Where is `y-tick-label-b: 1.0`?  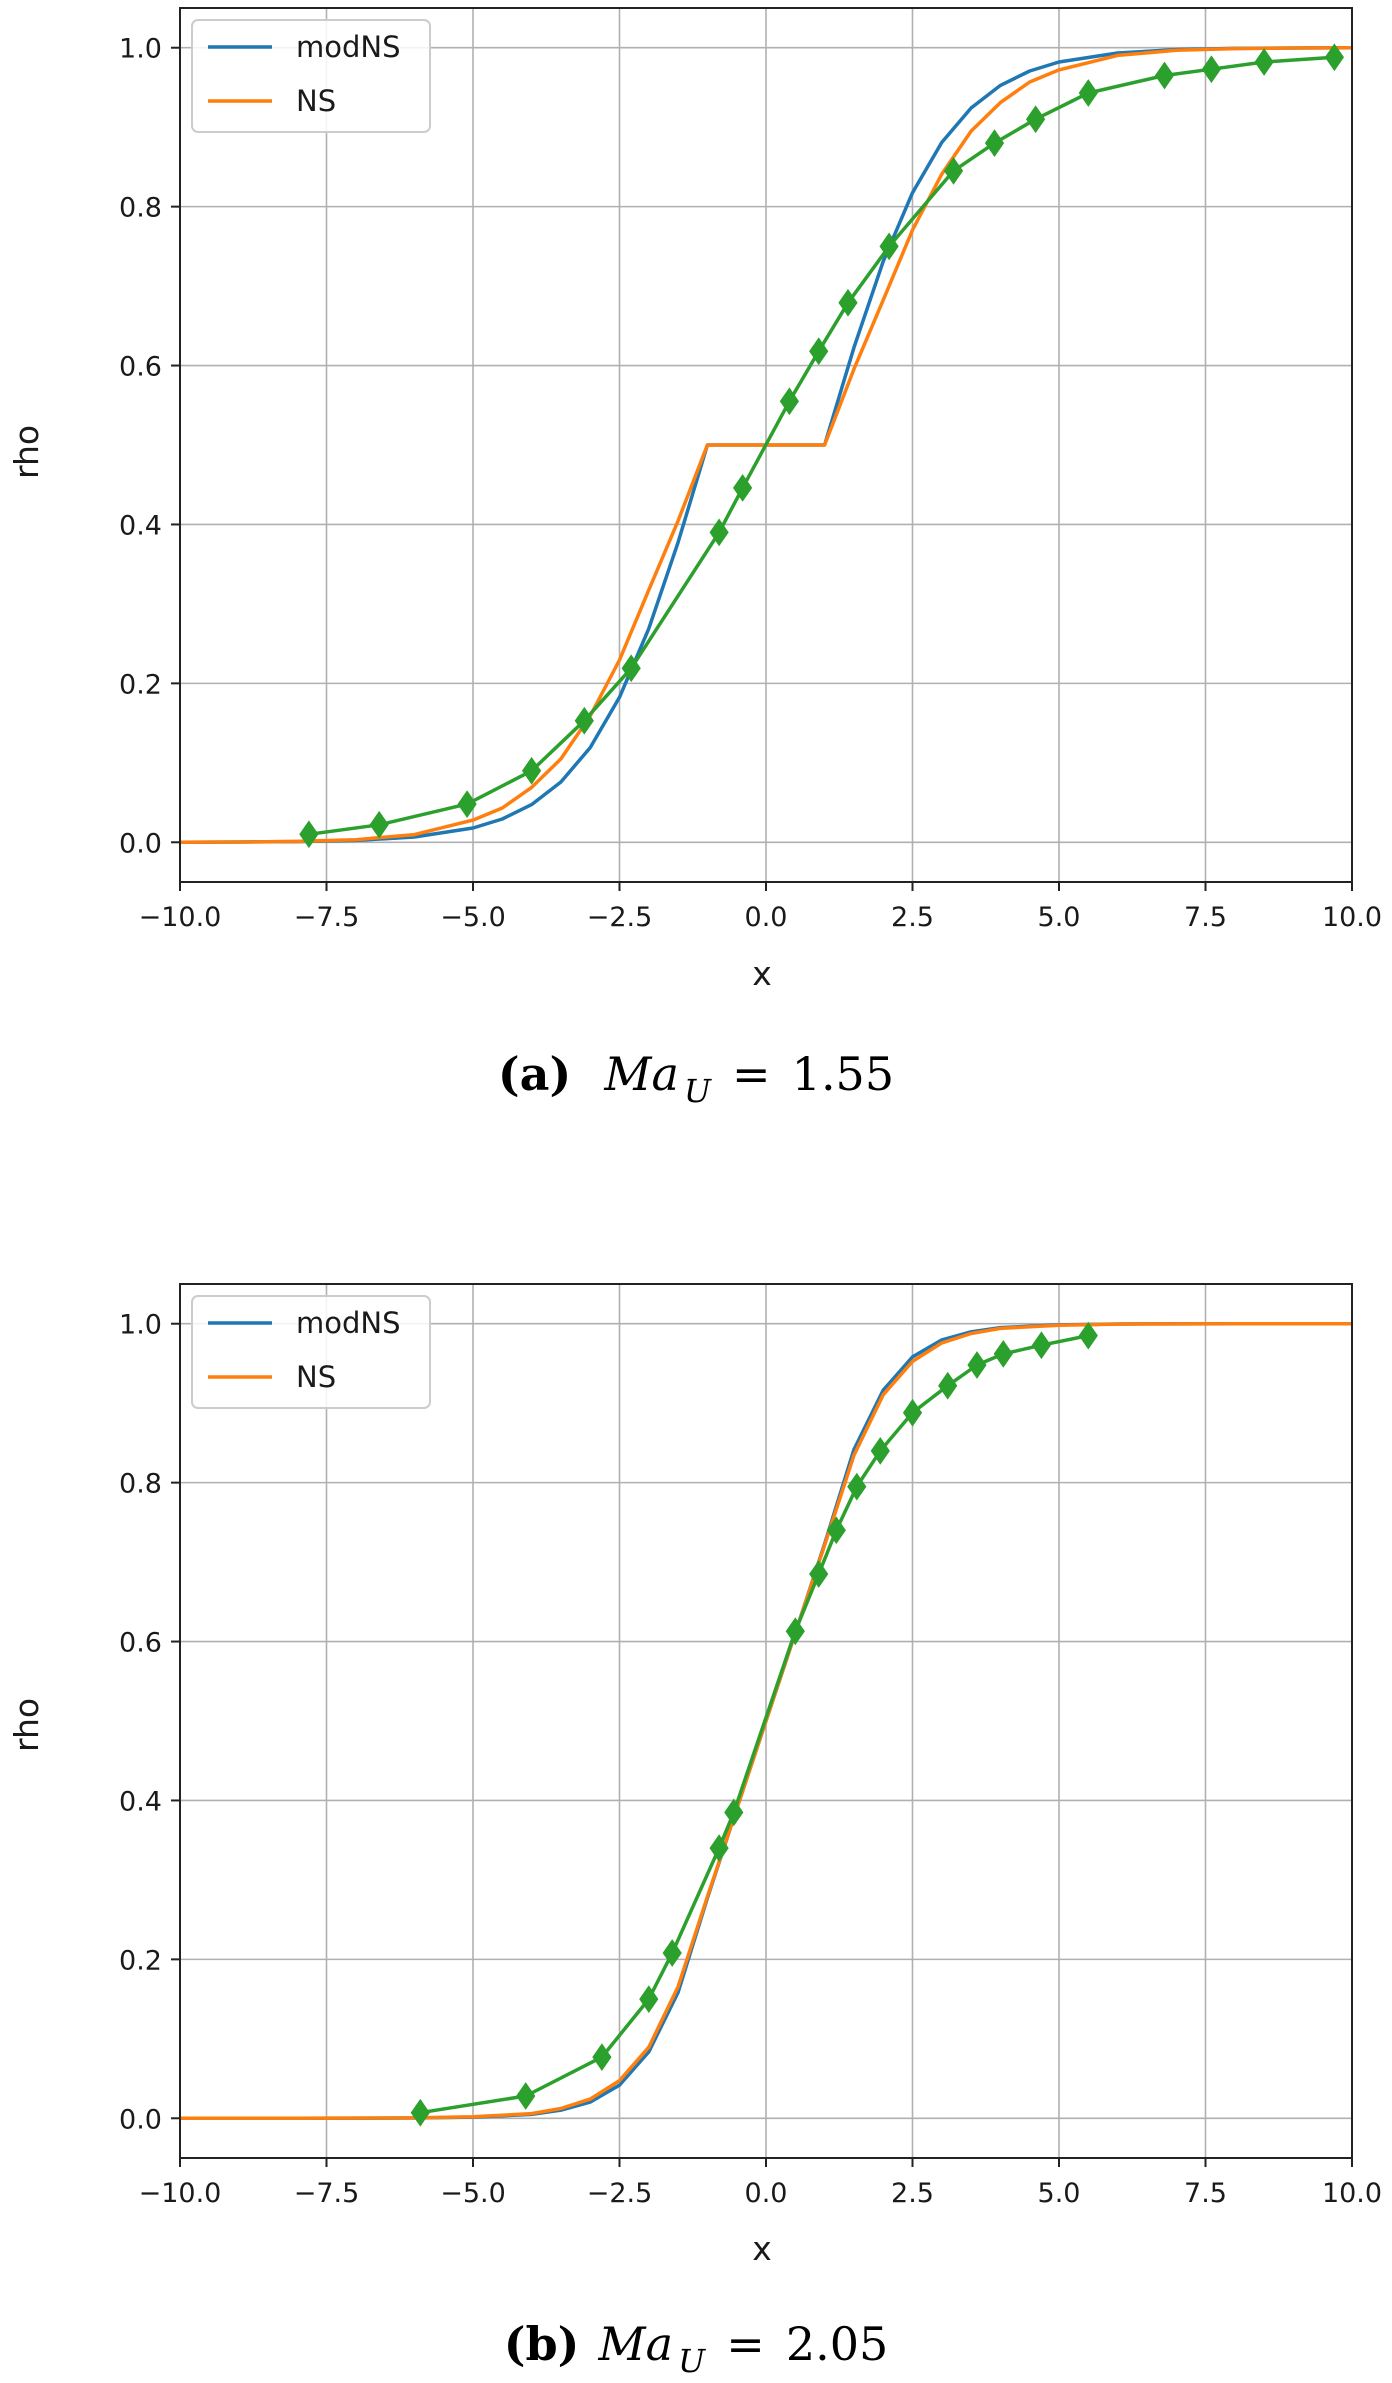
y-tick-label-b: 1.0 is located at coordinates (140, 1325).